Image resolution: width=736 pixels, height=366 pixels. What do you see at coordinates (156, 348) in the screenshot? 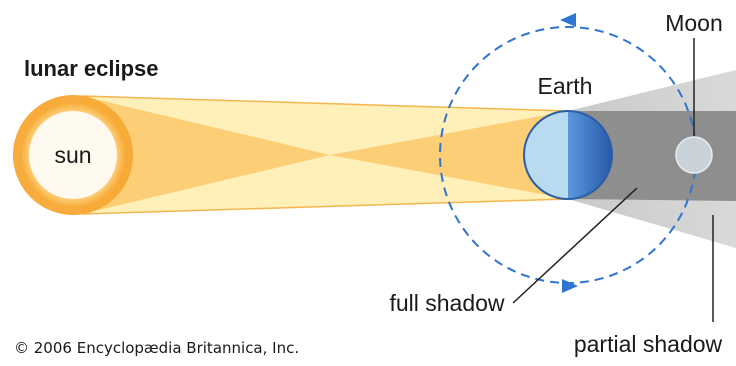
I see `copyright-notice: © 2006 Encyclopædia Britannica, Inc.` at bounding box center [156, 348].